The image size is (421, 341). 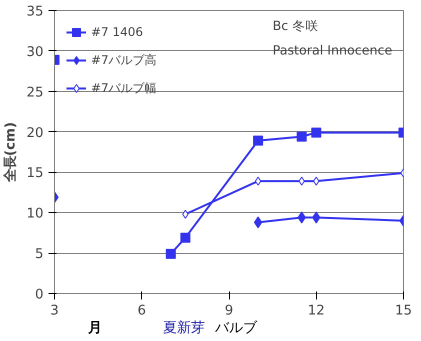 What do you see at coordinates (95, 328) in the screenshot?
I see `x-axis-title: 月` at bounding box center [95, 328].